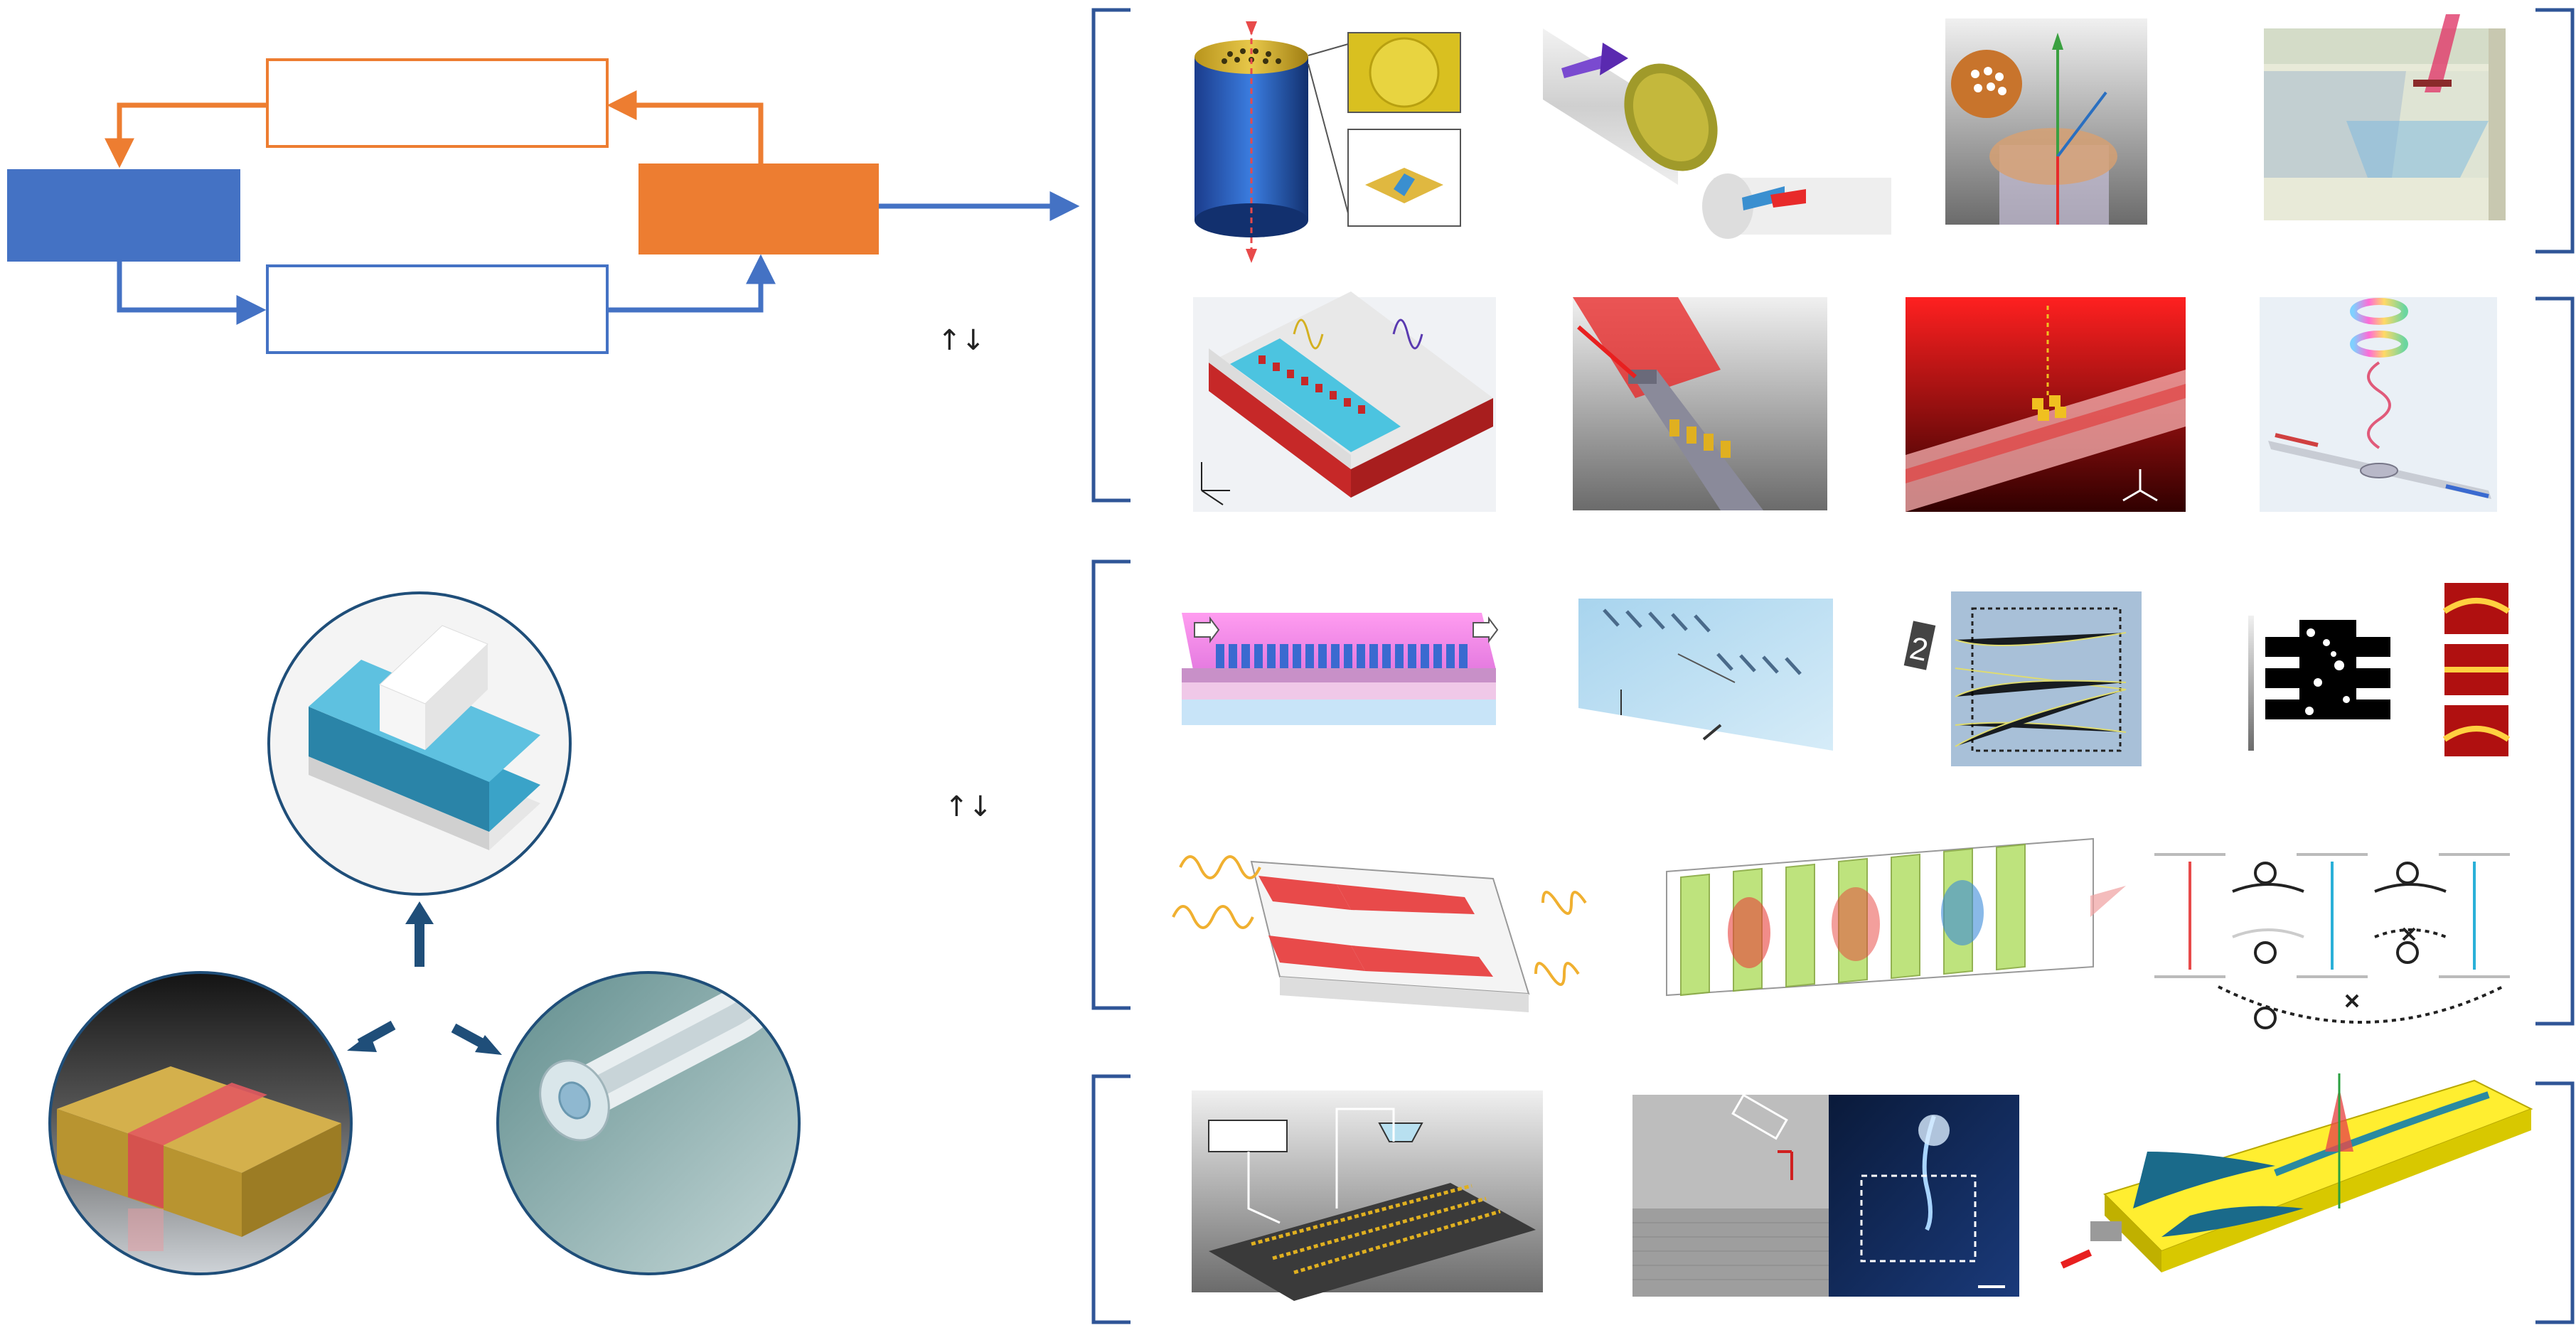  What do you see at coordinates (648, 1123) in the screenshot?
I see `optical-fiber-icon` at bounding box center [648, 1123].